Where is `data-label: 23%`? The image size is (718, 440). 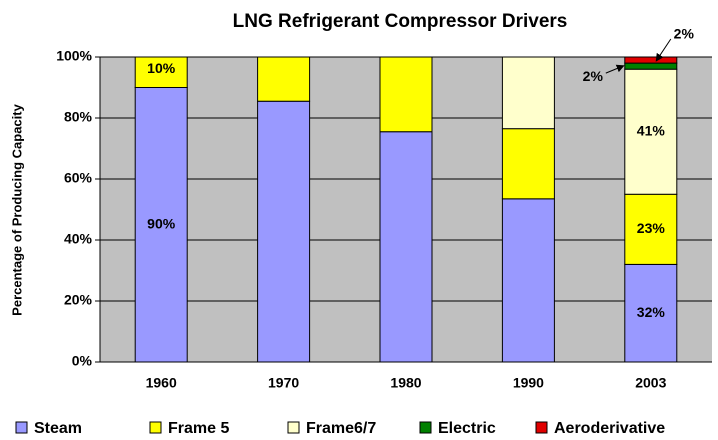 data-label: 23% is located at coordinates (651, 228).